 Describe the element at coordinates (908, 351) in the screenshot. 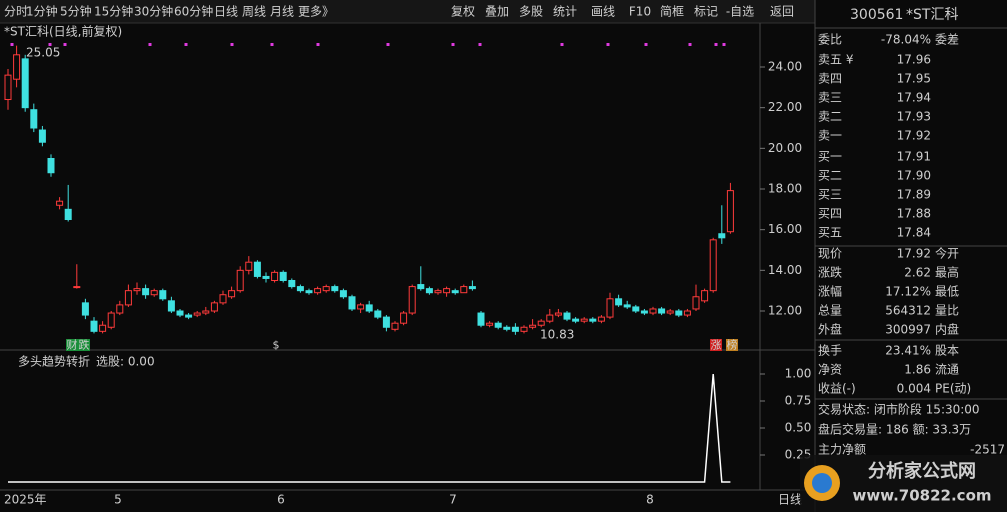

I see `row-value: 23.41%` at that location.